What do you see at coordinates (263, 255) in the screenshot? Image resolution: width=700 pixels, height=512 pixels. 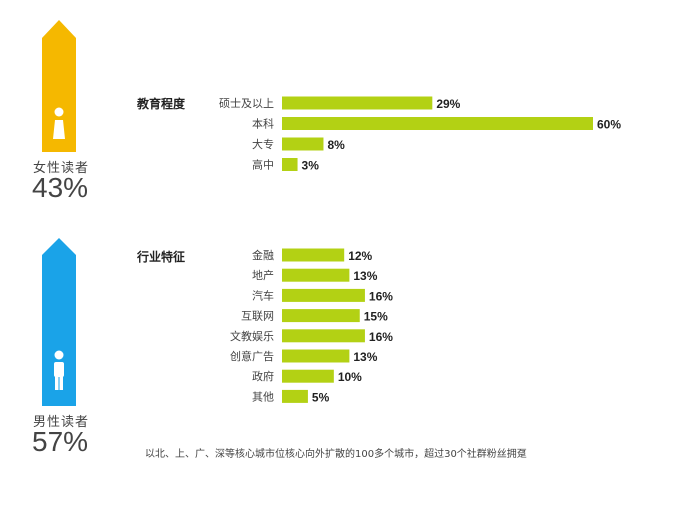 I see `industry-category-label: 金融` at bounding box center [263, 255].